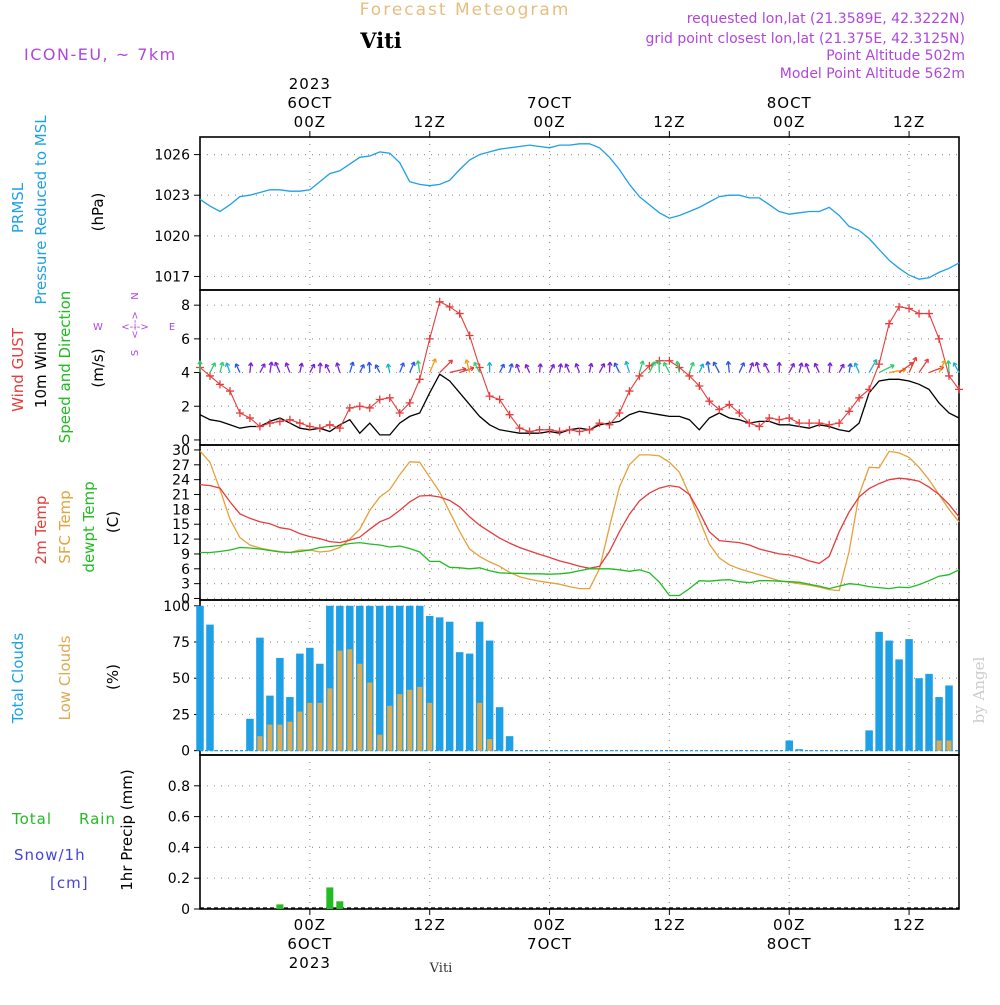 Image resolution: width=1000 pixels, height=1005 pixels. I want to click on wind-gust-line, so click(579, 367).